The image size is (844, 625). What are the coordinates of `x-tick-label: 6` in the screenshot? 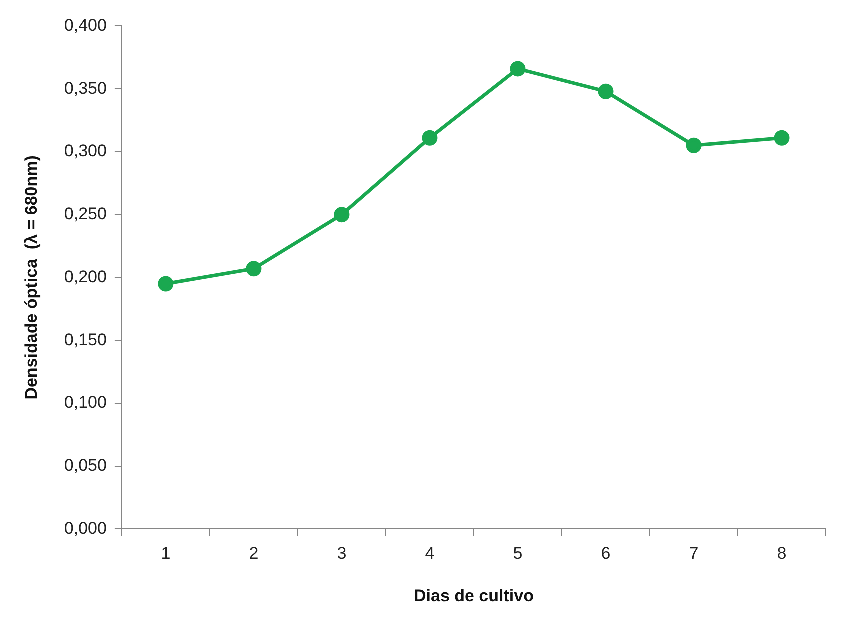 It's located at (606, 554).